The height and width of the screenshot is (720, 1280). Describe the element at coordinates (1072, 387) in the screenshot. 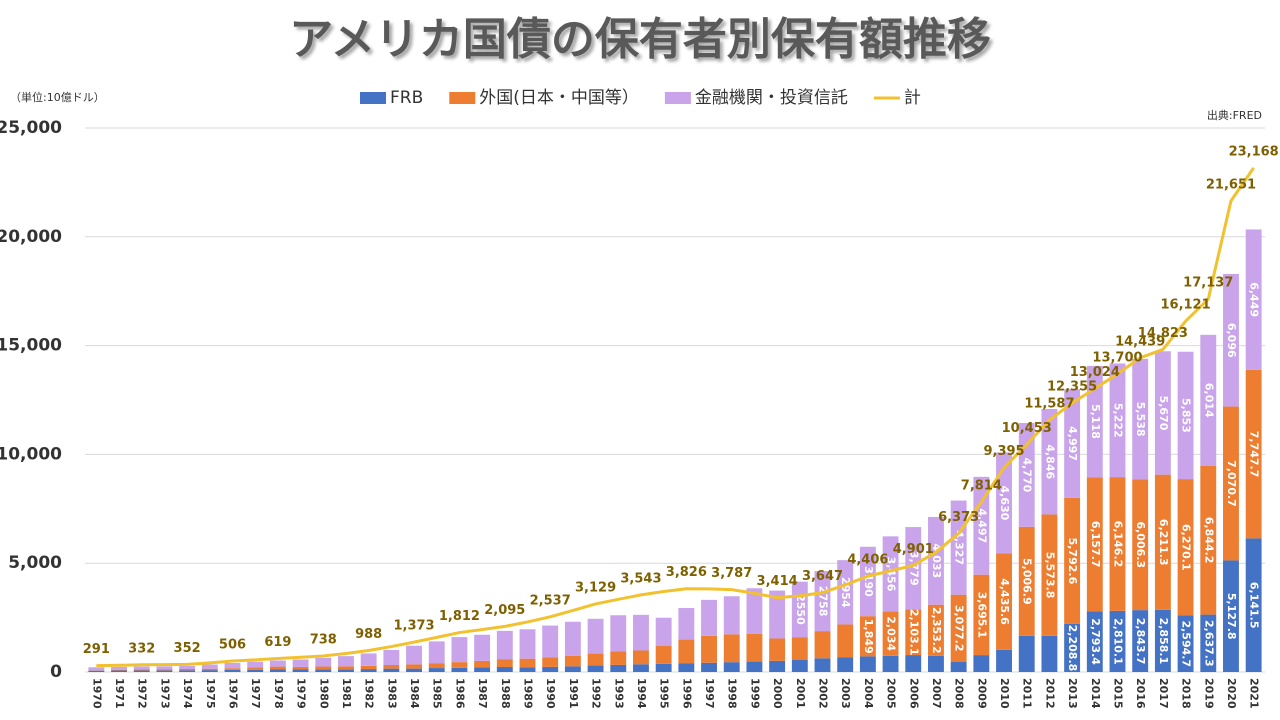

I see `line-value-label: 12,355` at that location.